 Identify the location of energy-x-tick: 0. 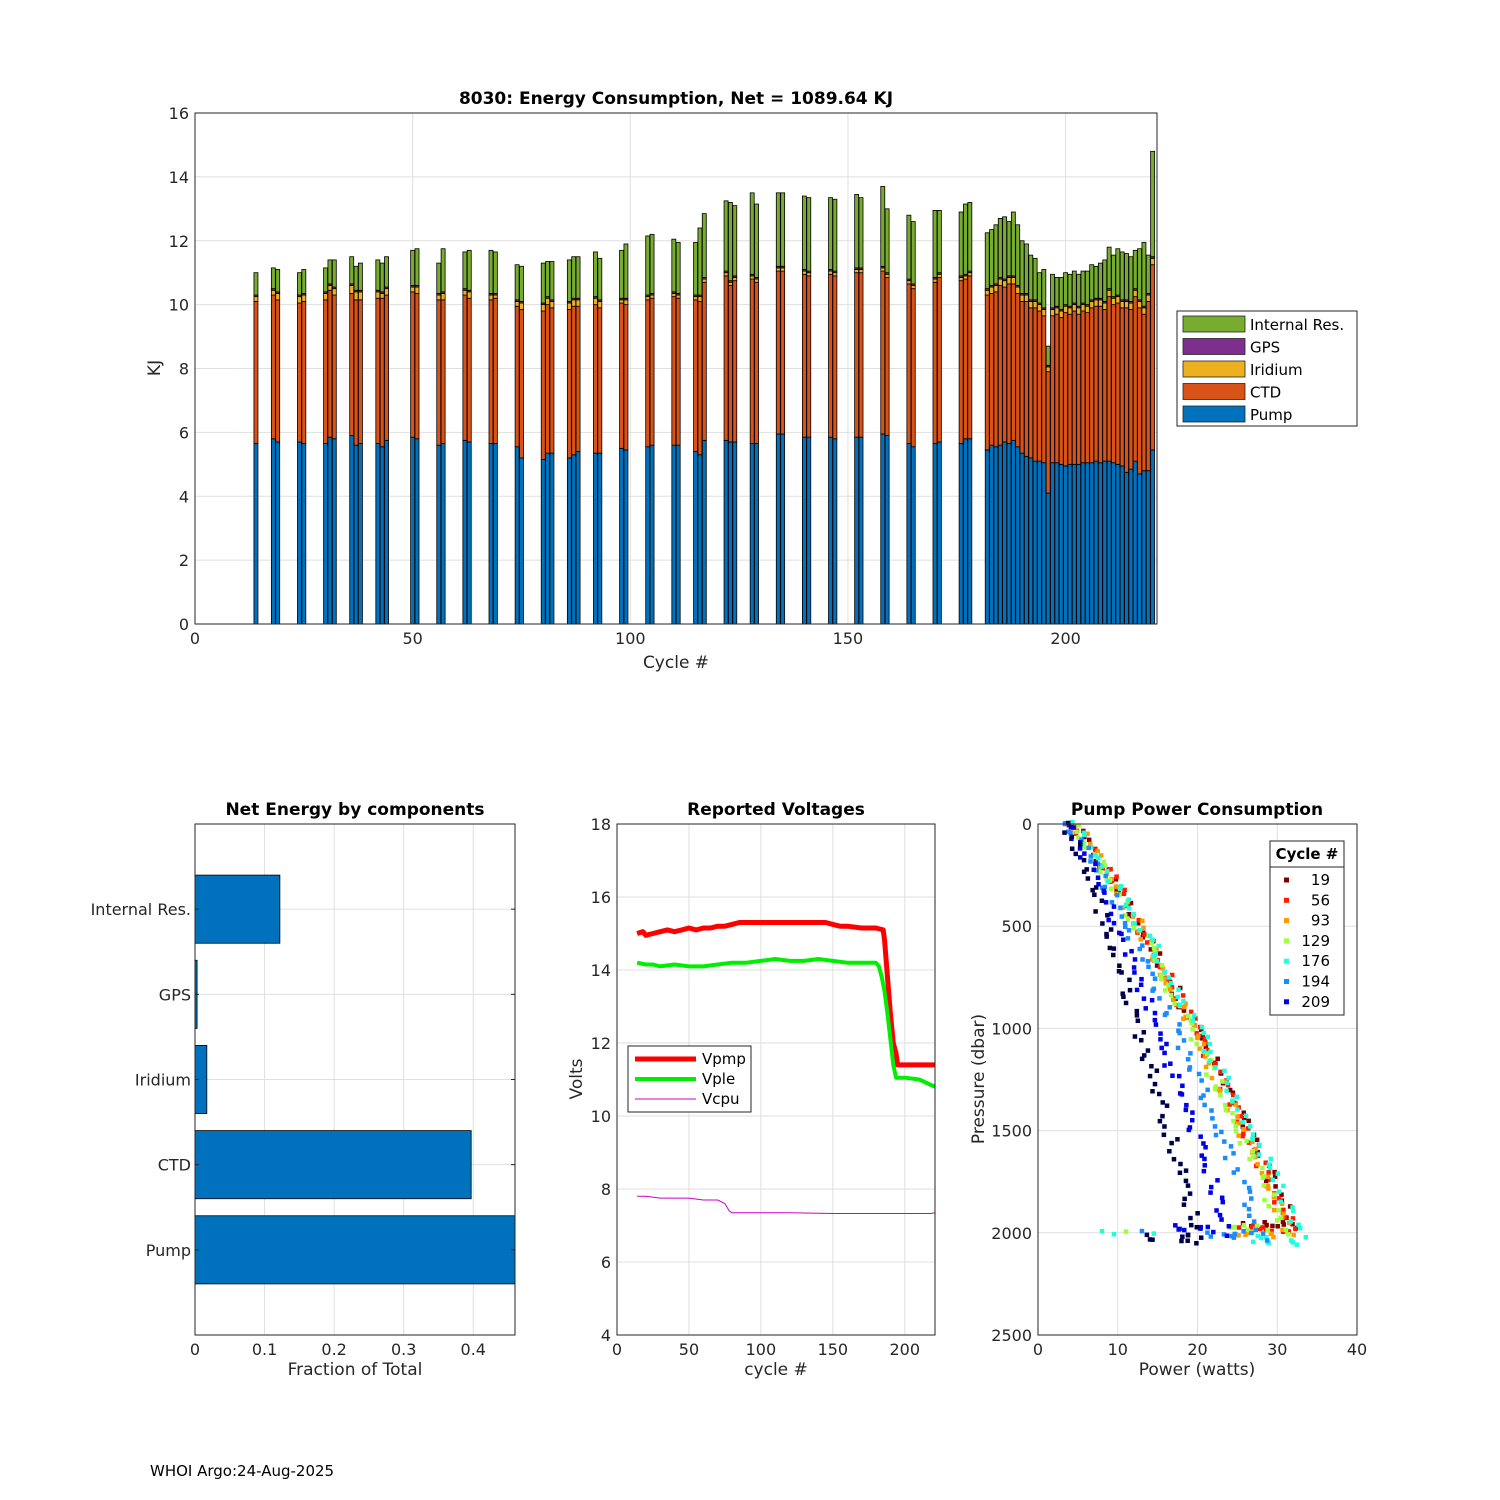
(195, 638).